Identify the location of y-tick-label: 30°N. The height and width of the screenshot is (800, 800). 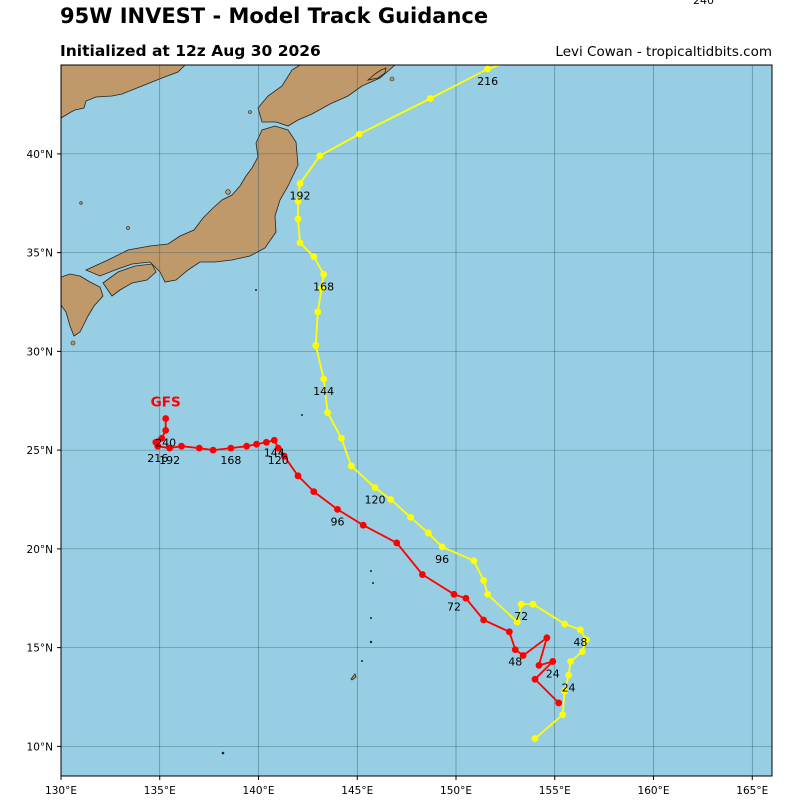
(40, 352).